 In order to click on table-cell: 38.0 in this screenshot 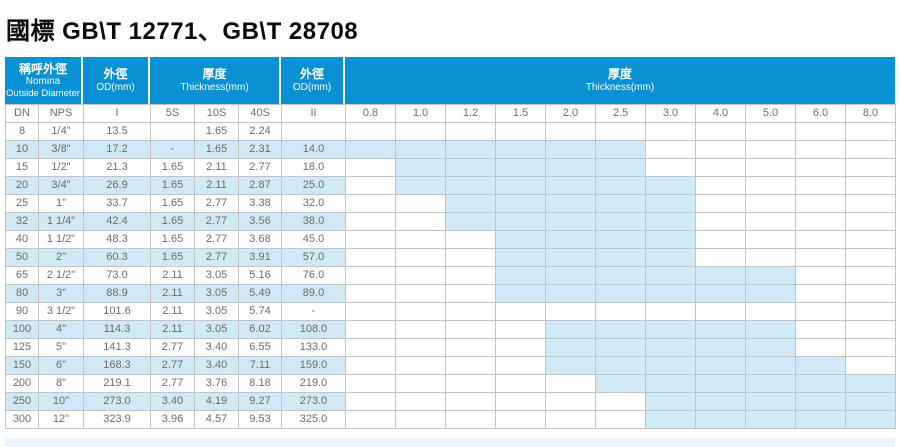, I will do `click(313, 221)`.